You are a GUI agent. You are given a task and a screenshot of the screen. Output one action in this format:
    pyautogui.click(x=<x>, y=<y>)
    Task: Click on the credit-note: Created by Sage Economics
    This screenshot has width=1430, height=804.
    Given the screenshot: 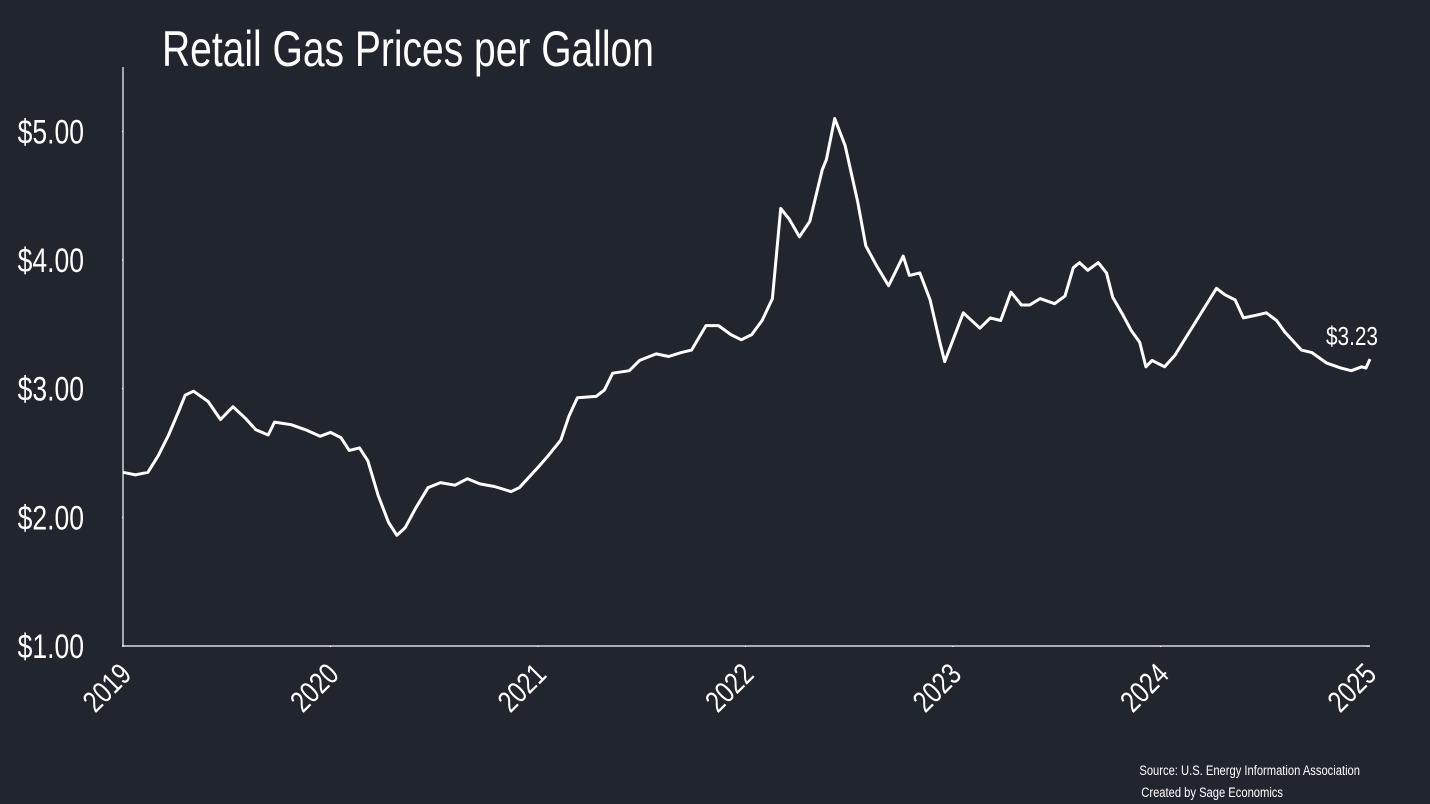 What is the action you would take?
    pyautogui.click(x=1212, y=792)
    